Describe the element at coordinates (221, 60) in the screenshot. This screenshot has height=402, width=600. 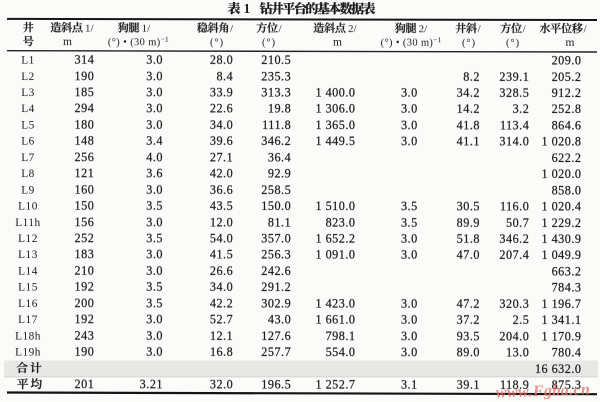
I see `svg-text: 28.0` at that location.